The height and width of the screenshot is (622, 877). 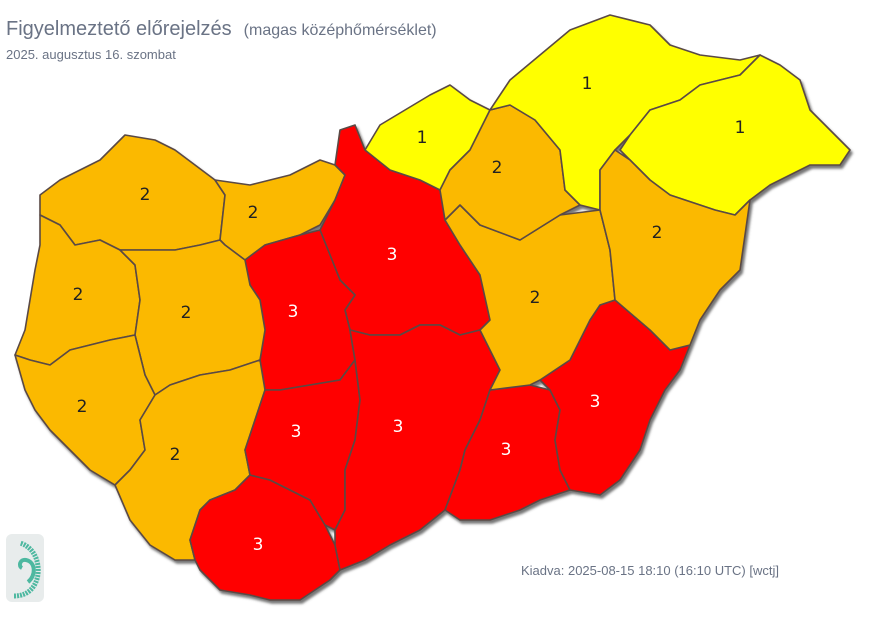 What do you see at coordinates (119, 29) in the screenshot?
I see `title-text: Figyelmeztető előrejelzés` at bounding box center [119, 29].